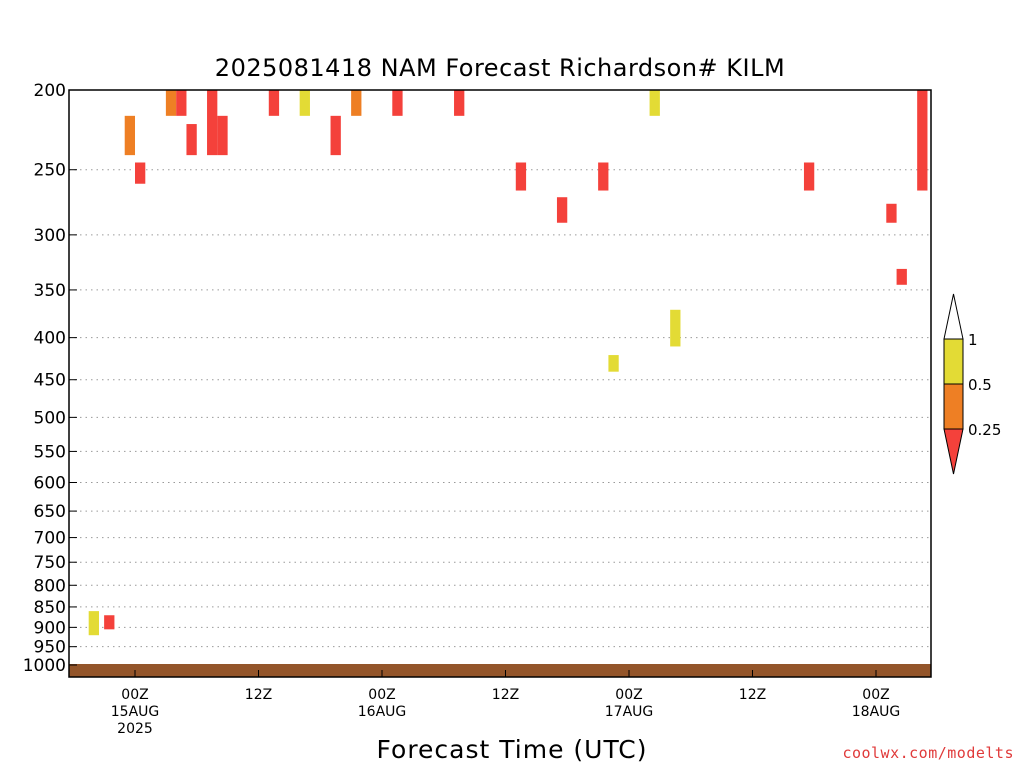 The image size is (1024, 768). What do you see at coordinates (50, 291) in the screenshot?
I see `y-tick-label-350: 350` at bounding box center [50, 291].